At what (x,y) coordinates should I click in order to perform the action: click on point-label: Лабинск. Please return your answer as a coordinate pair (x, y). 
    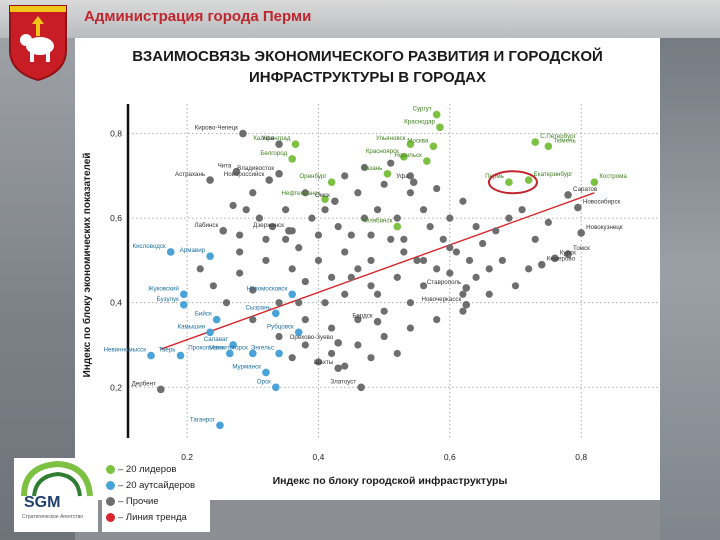
    Looking at the image, I should click on (207, 225).